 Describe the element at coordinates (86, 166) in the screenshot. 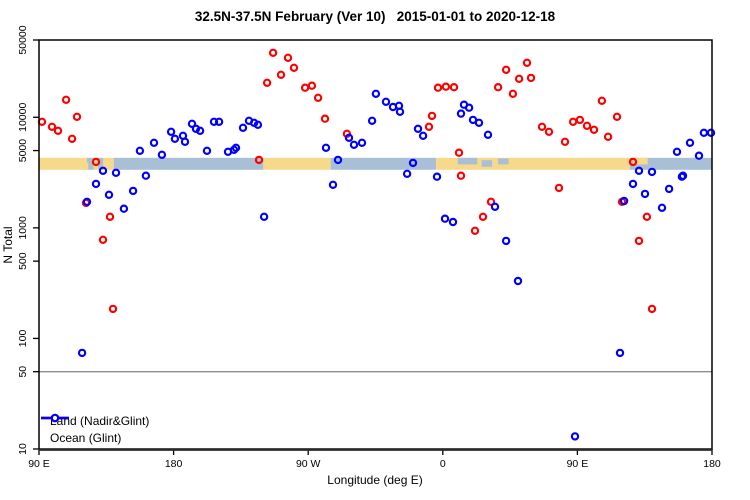

I see `map-strip-land-patch` at that location.